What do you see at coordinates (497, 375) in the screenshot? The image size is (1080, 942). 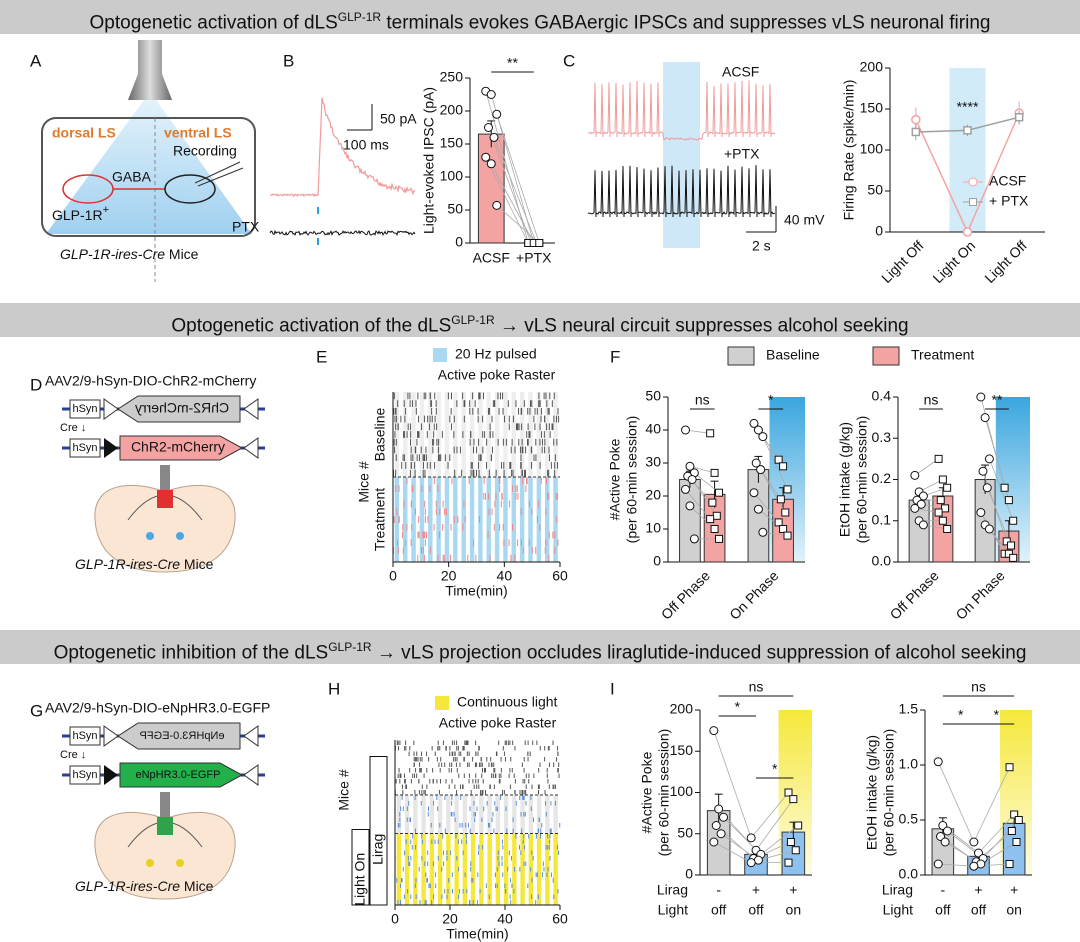 I see `raster-title: Active poke Raster` at bounding box center [497, 375].